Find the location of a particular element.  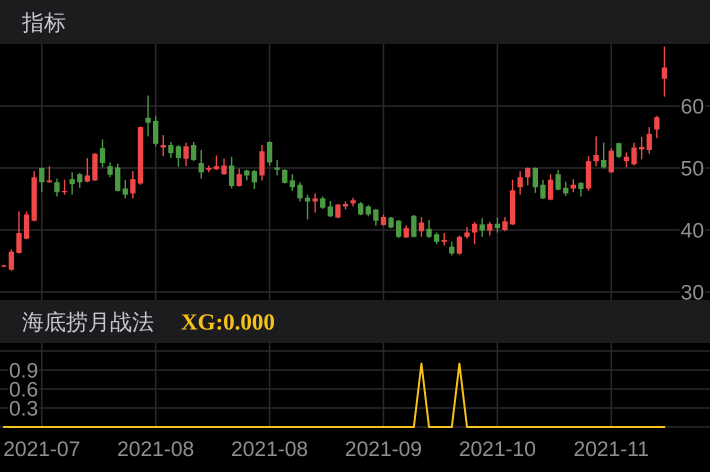

x-tick-label: 2021-07 is located at coordinates (41, 449).